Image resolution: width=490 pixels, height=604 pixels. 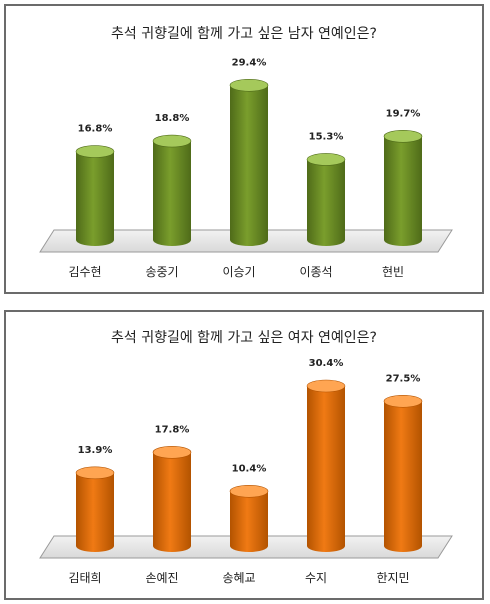 What do you see at coordinates (172, 118) in the screenshot?
I see `data-label: 18.8%` at bounding box center [172, 118].